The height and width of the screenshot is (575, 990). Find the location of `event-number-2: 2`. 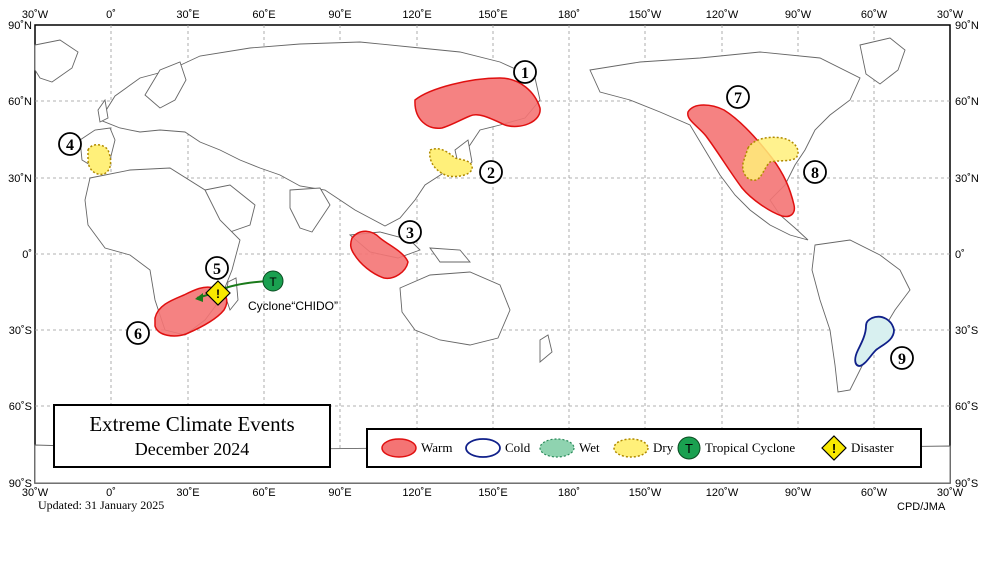

event-number-2: 2 is located at coordinates (491, 172).